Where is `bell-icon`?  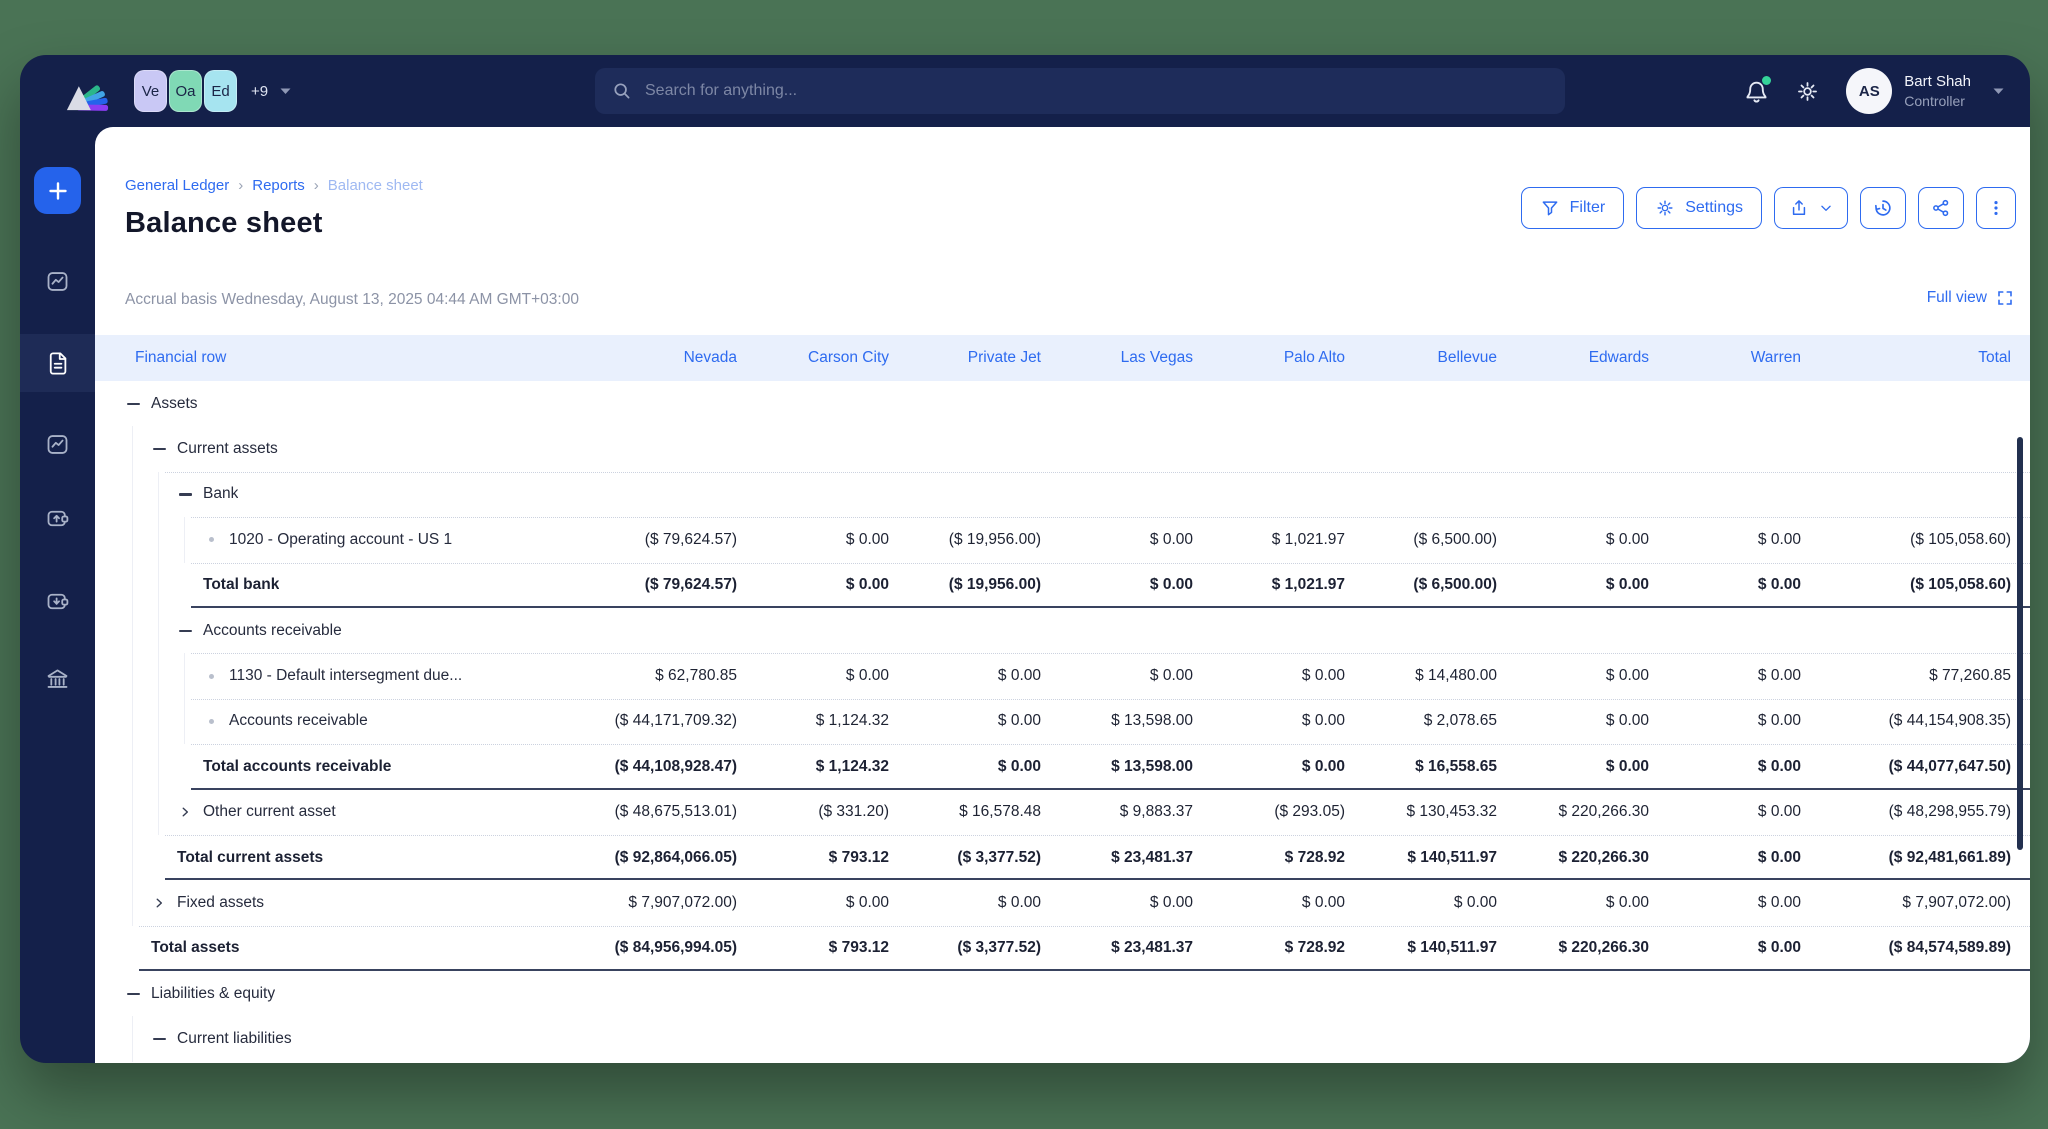
bell-icon is located at coordinates (1756, 91).